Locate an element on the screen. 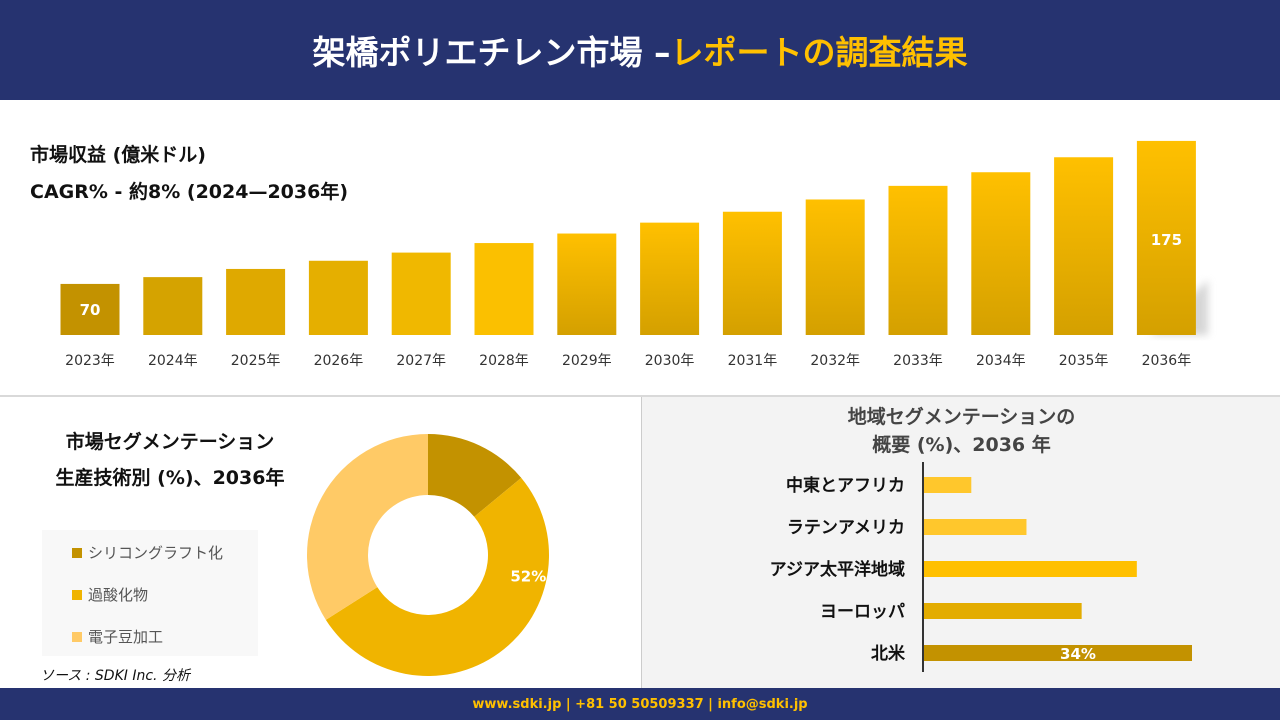 The width and height of the screenshot is (1280, 720). legend-label: 電子豆加工 is located at coordinates (126, 637).